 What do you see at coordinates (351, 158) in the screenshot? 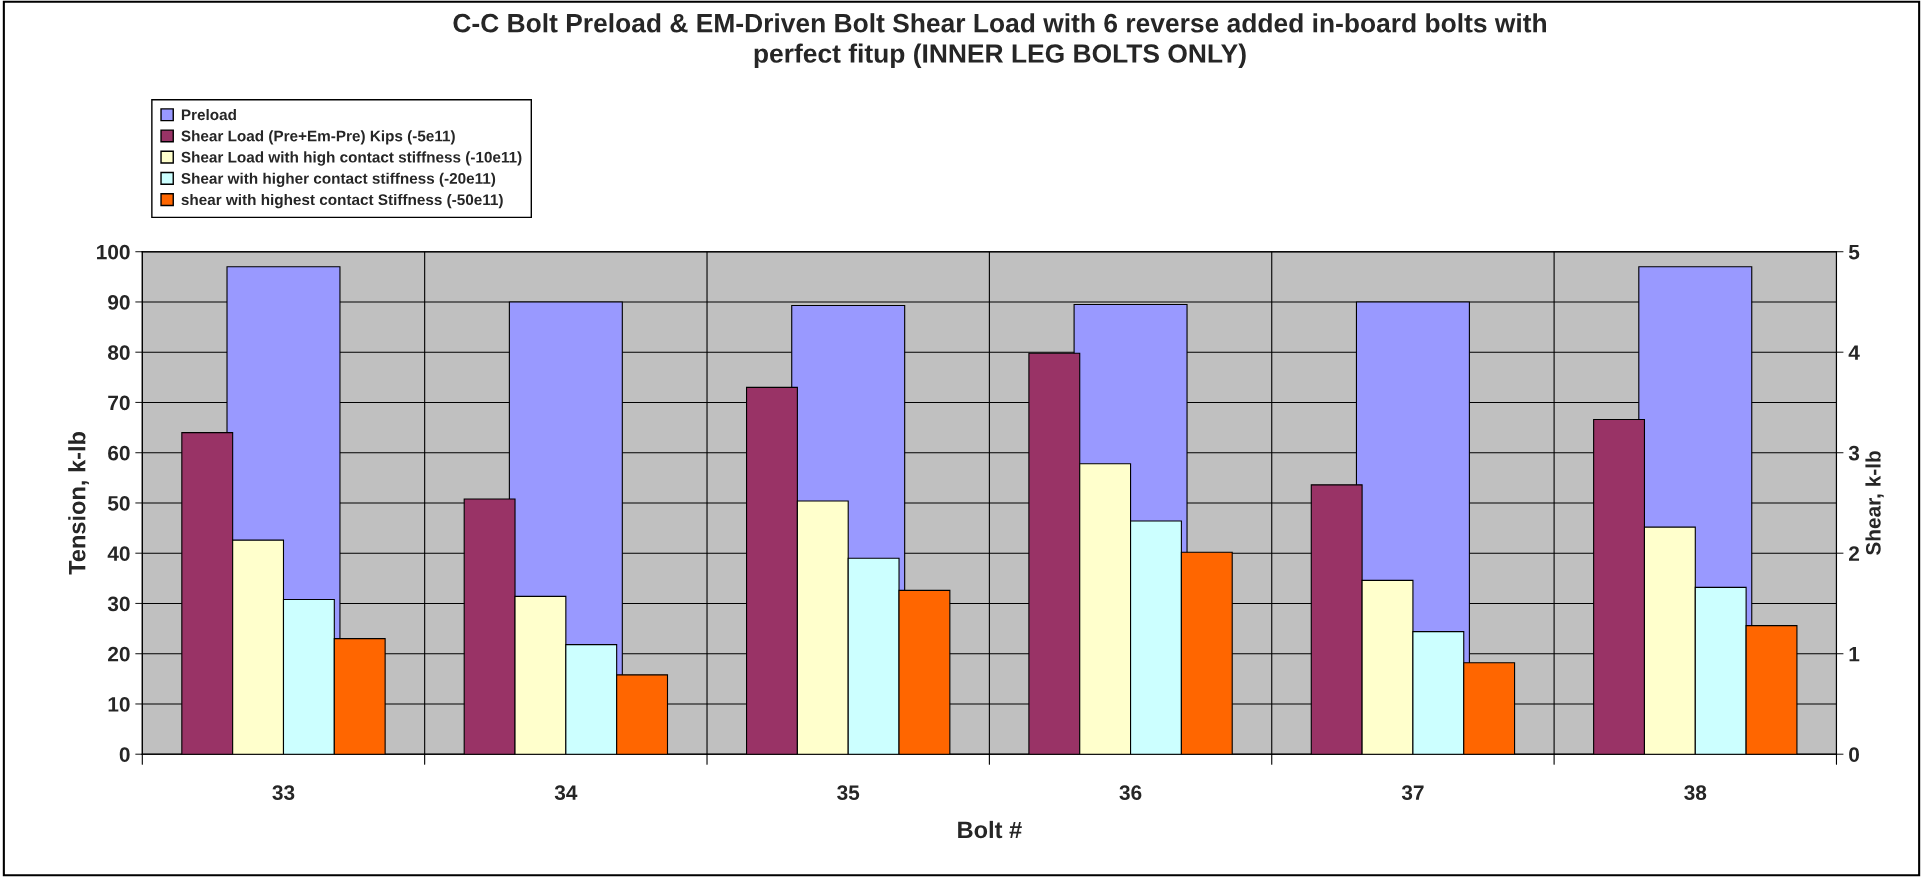
I see `legend-label: Shear Load with high contact stiffness (-10e11)` at bounding box center [351, 158].